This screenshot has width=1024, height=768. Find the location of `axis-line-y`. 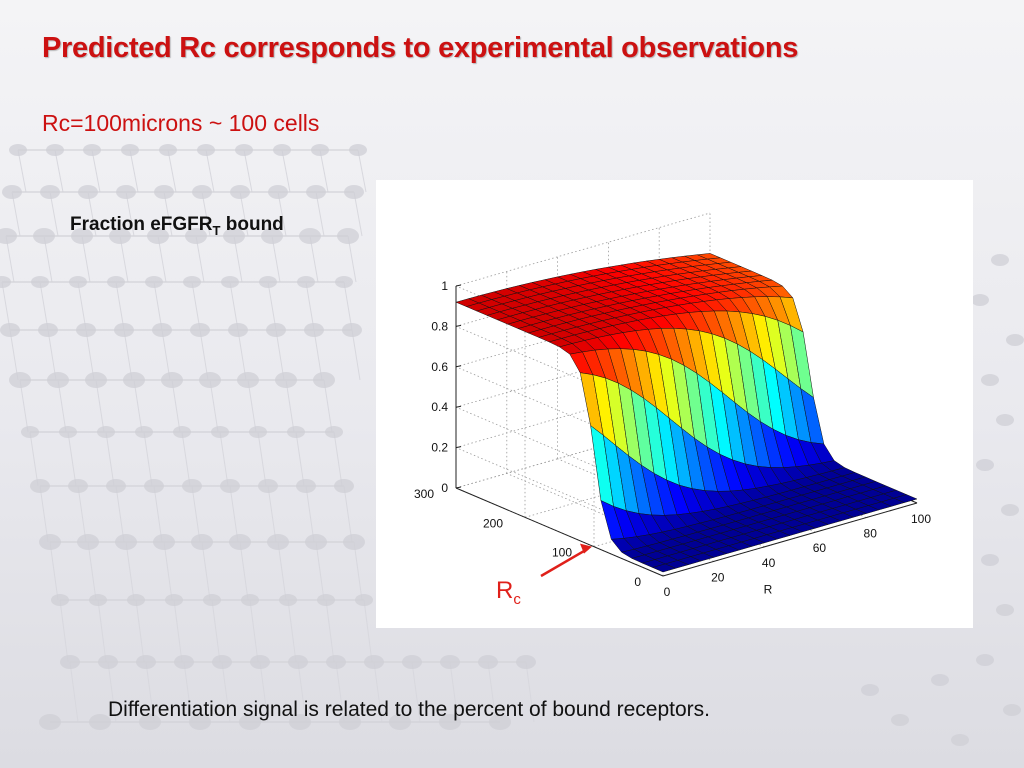

axis-line-y is located at coordinates (559, 532).